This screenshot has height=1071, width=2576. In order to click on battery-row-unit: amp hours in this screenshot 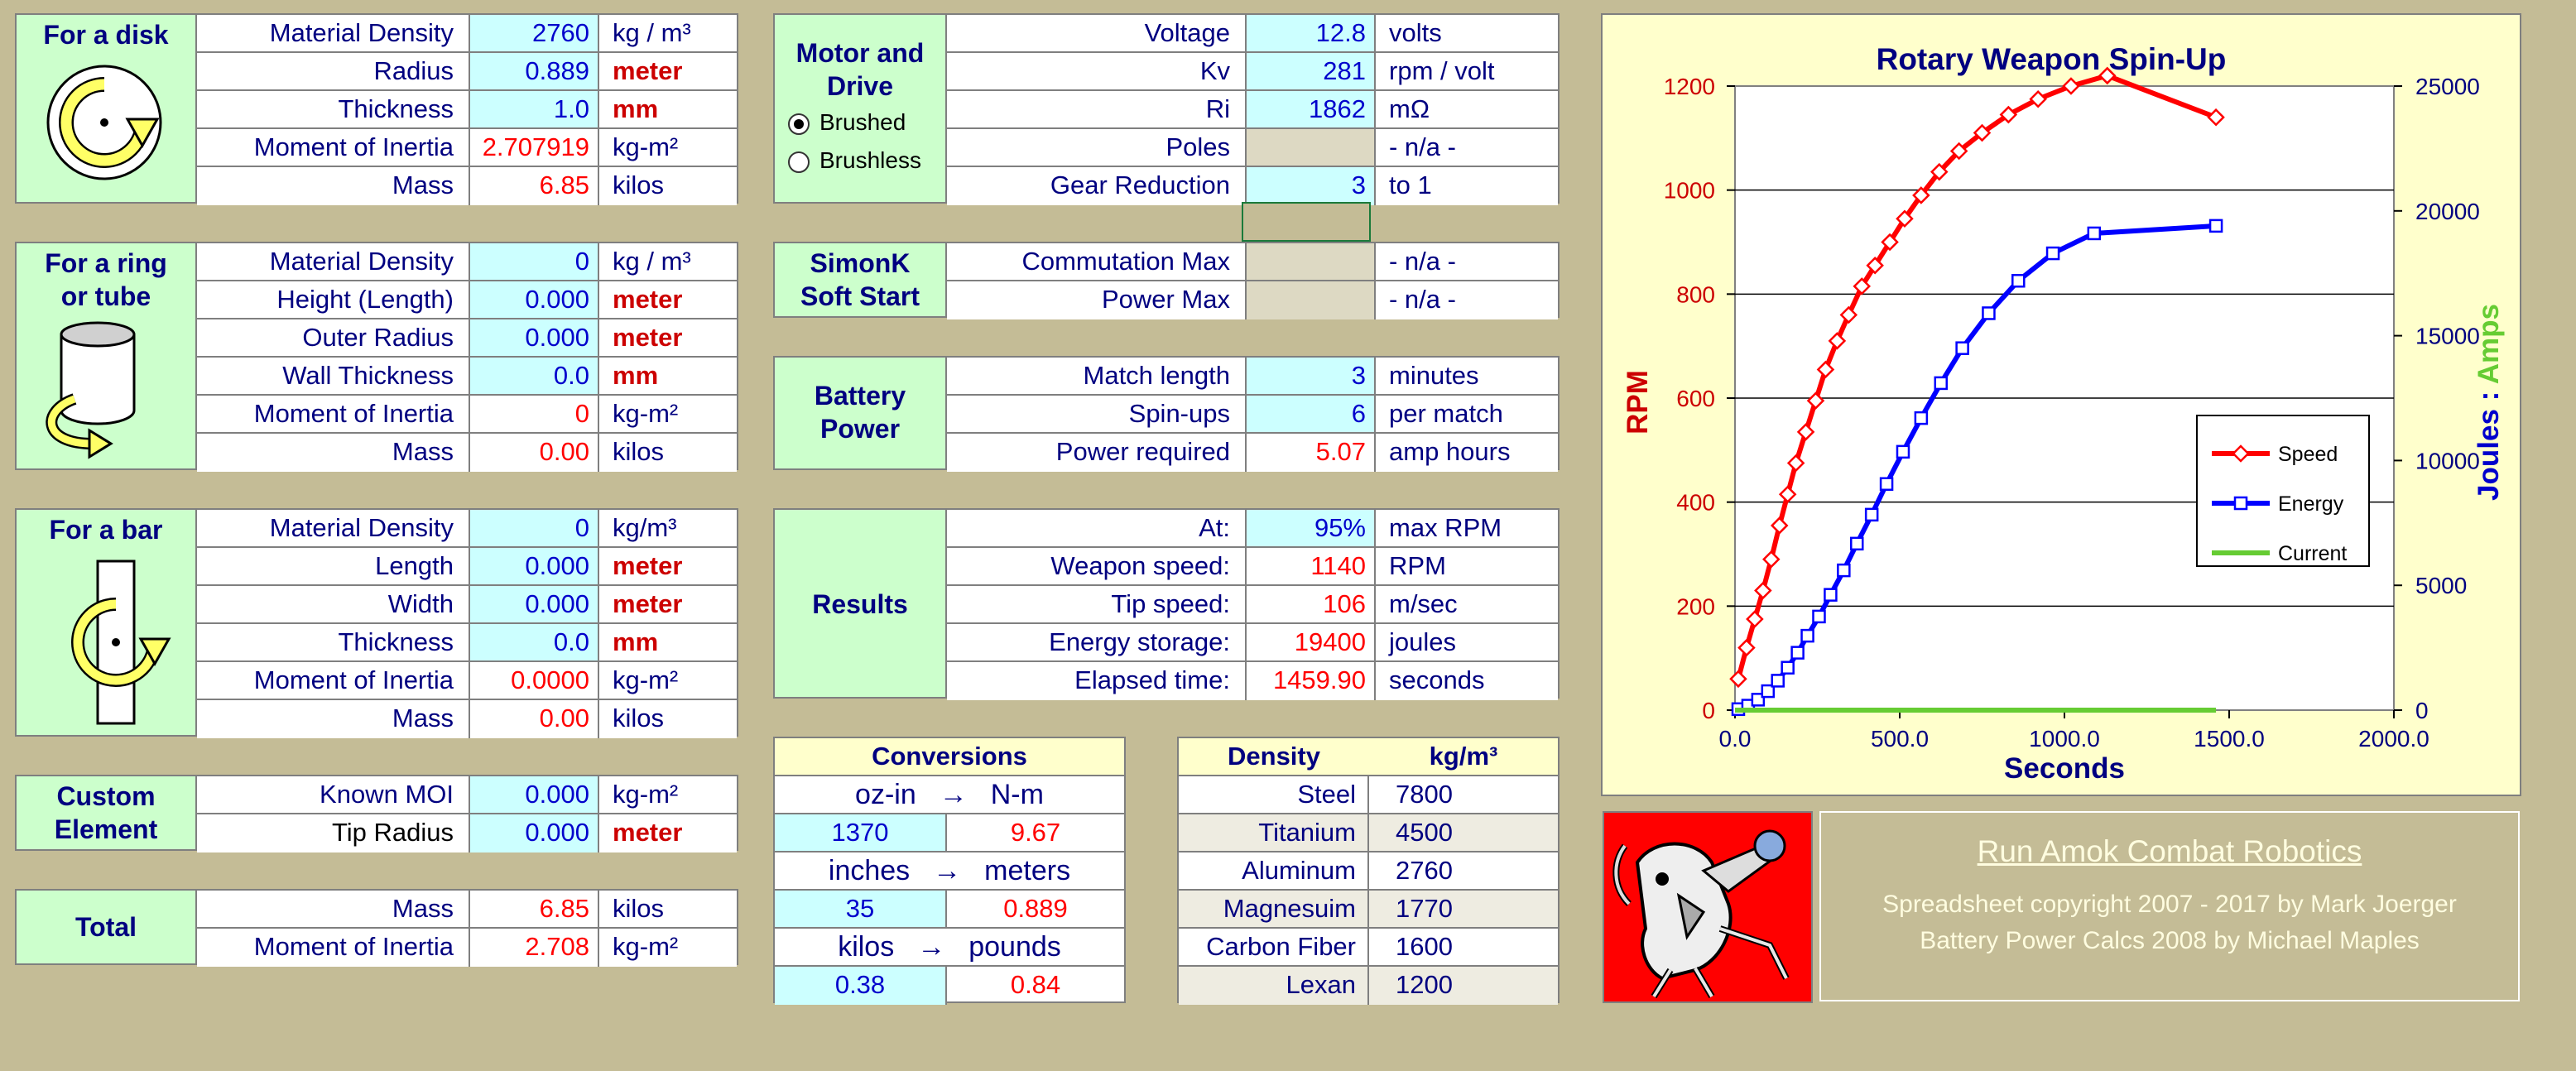, I will do `click(1467, 453)`.